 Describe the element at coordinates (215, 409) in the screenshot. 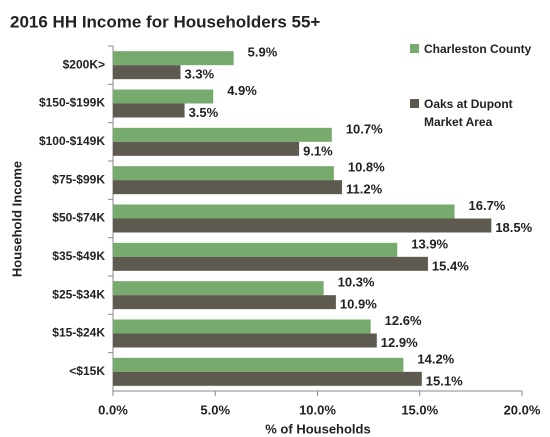

I see `x-tick-label: 5.0%` at that location.